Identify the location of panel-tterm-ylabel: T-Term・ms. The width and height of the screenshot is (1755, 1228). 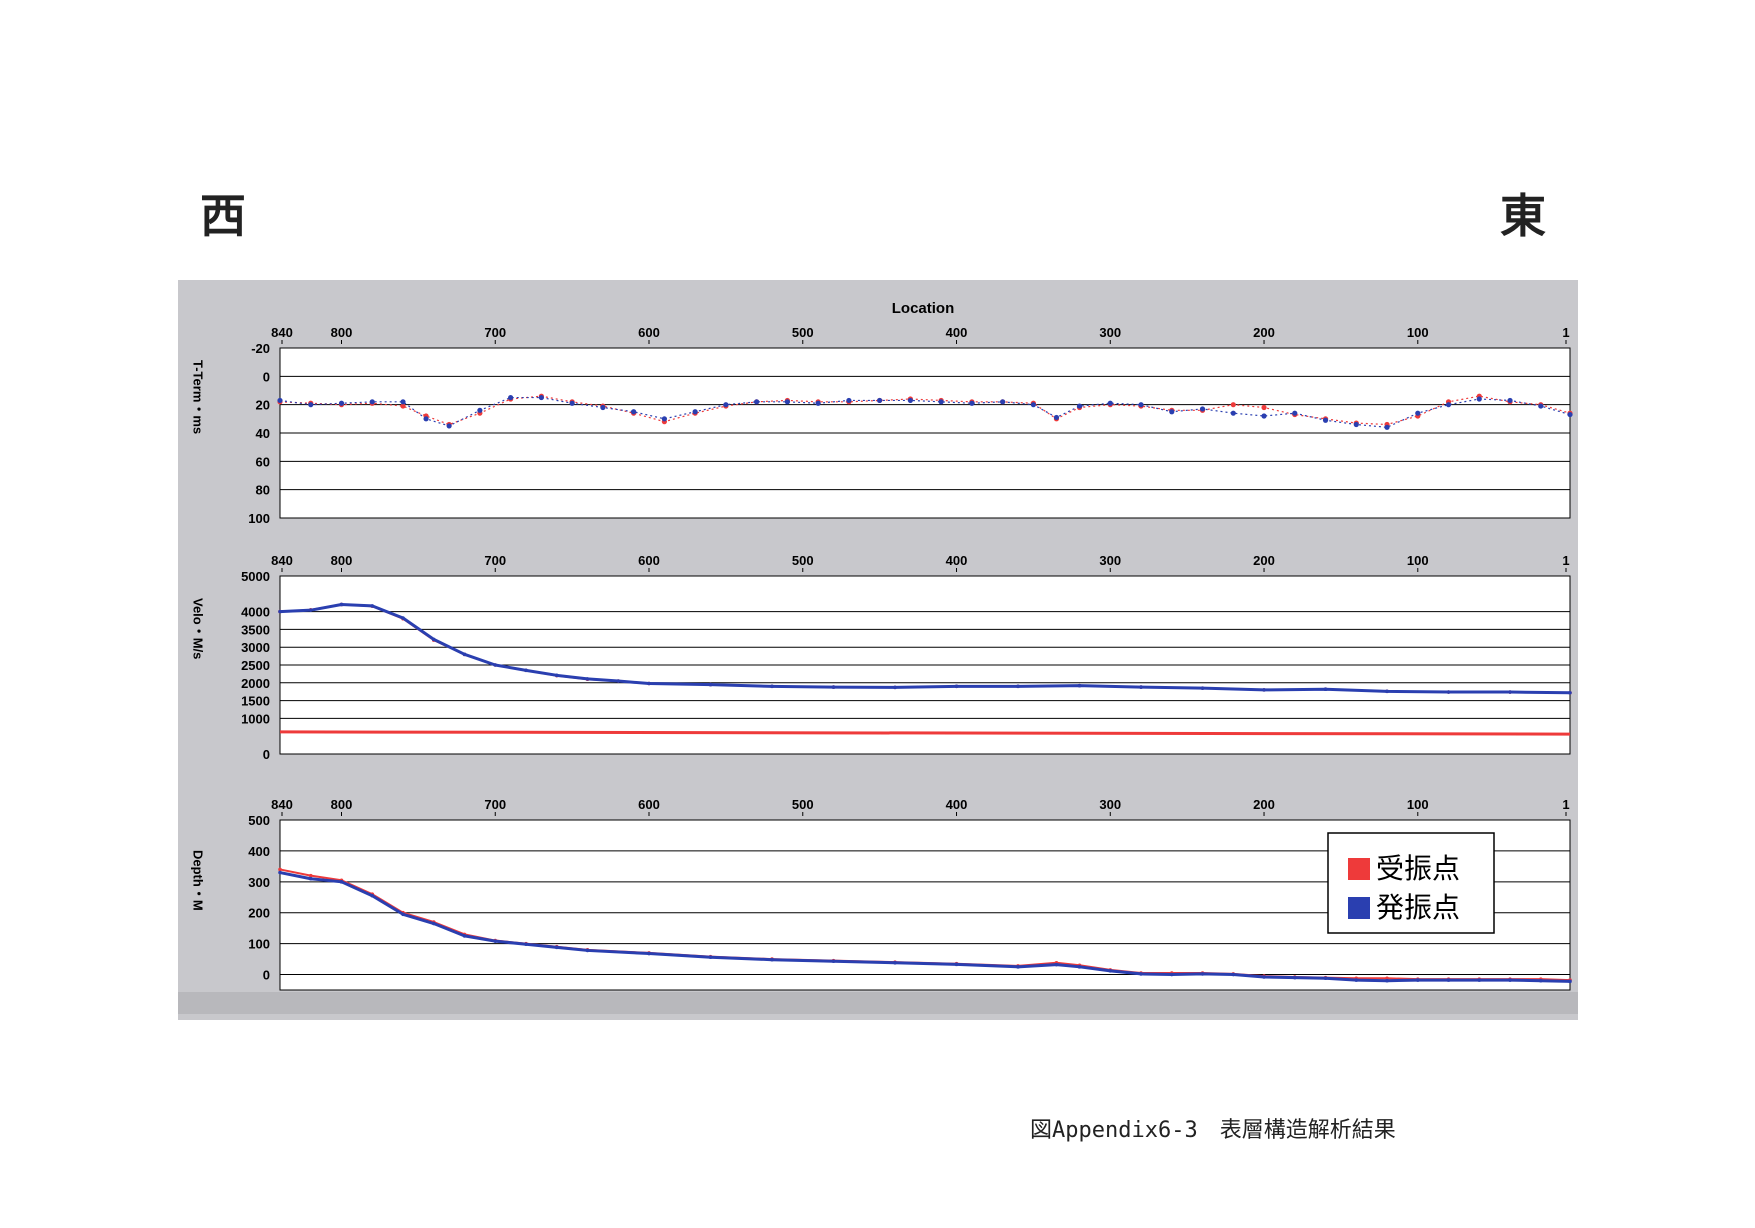
(198, 397).